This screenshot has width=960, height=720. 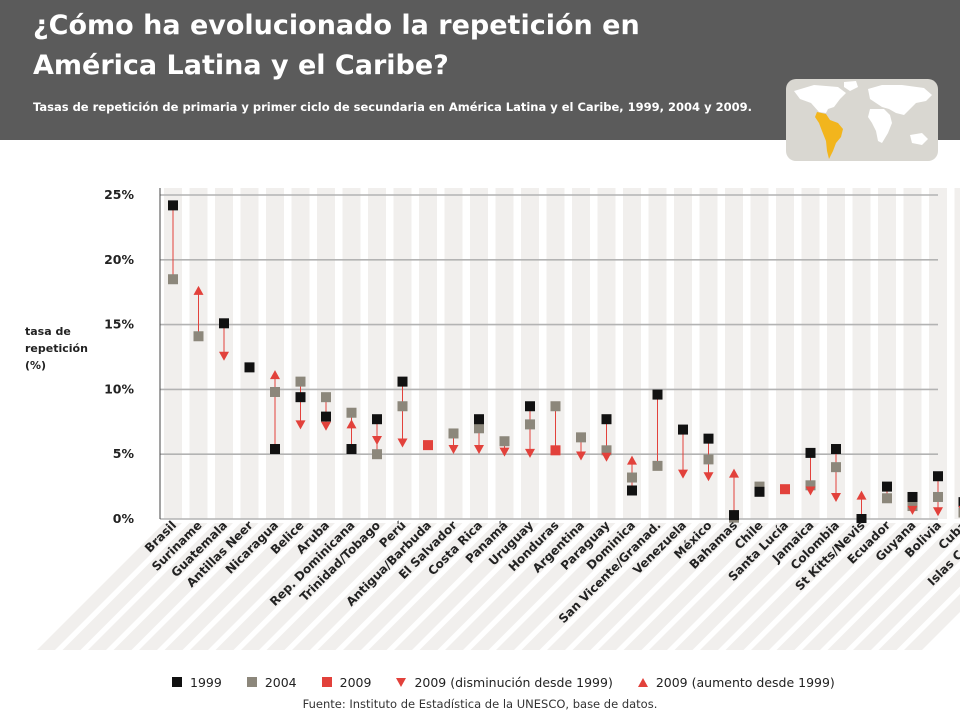 I want to click on y-tick-label: 15%, so click(x=119, y=324).